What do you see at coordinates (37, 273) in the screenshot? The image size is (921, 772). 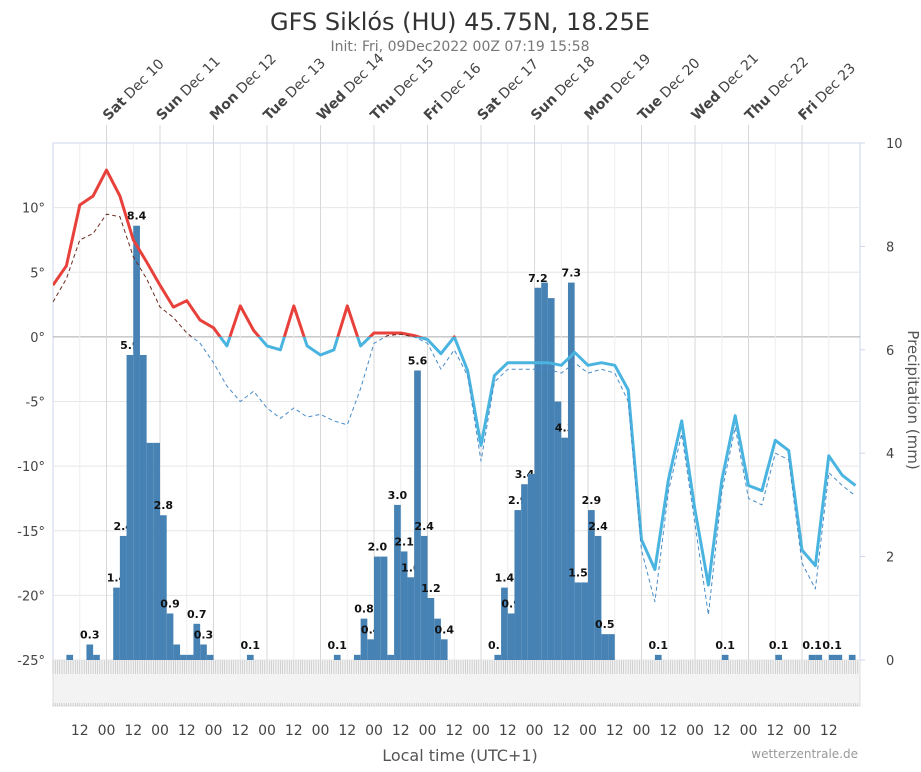 I see `y-tick-label: 5°` at bounding box center [37, 273].